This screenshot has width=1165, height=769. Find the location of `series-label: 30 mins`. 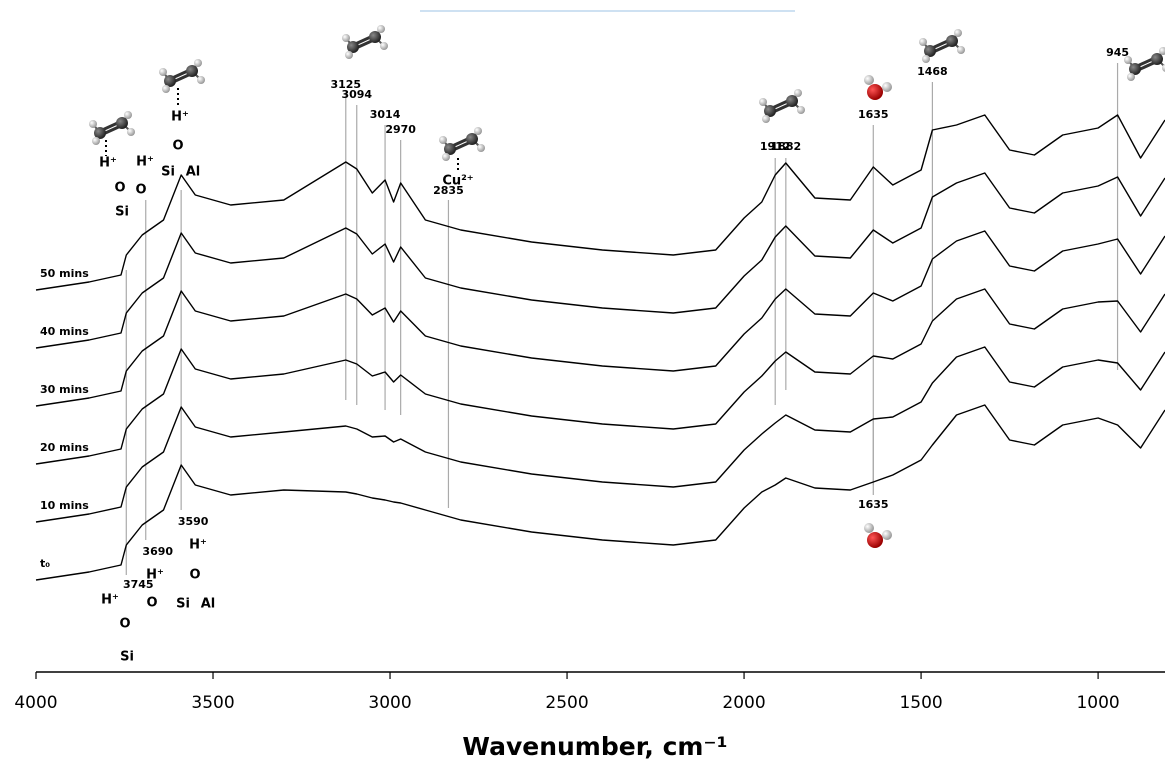

series-label: 30 mins is located at coordinates (64, 389).